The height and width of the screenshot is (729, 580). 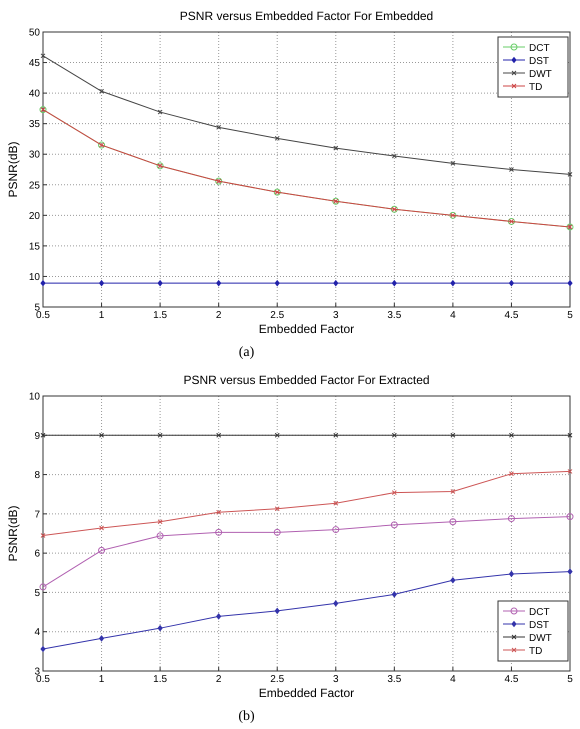 What do you see at coordinates (34, 155) in the screenshot?
I see `y-tick-label: 30` at bounding box center [34, 155].